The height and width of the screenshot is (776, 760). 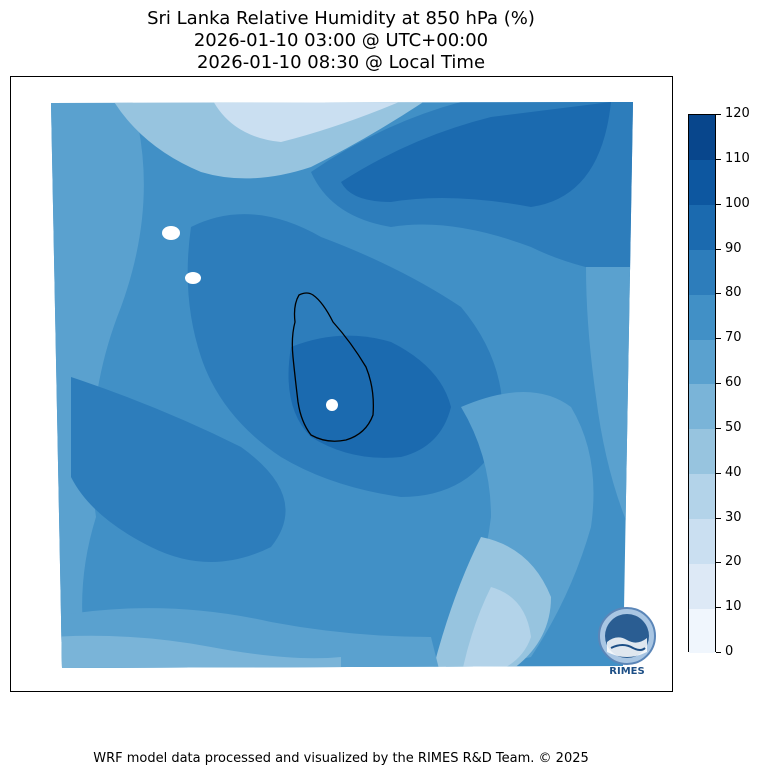 What do you see at coordinates (733, 248) in the screenshot?
I see `colorbar-tick-label: 90` at bounding box center [733, 248].